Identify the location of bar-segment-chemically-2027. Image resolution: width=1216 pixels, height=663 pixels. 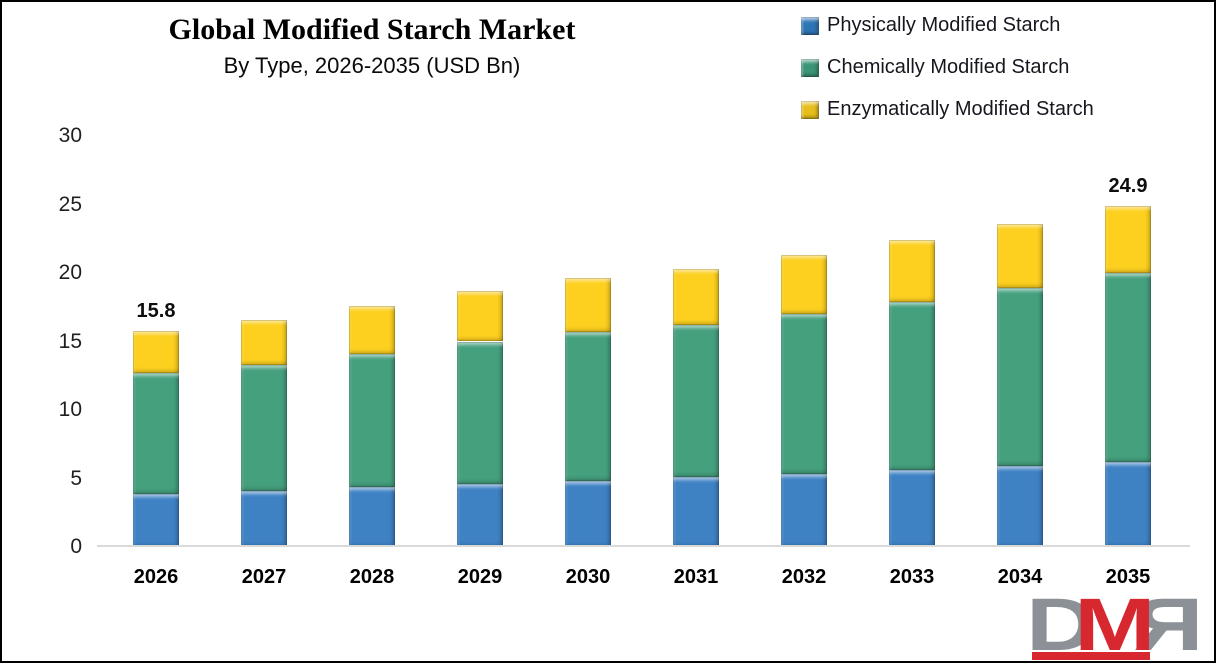
(264, 427).